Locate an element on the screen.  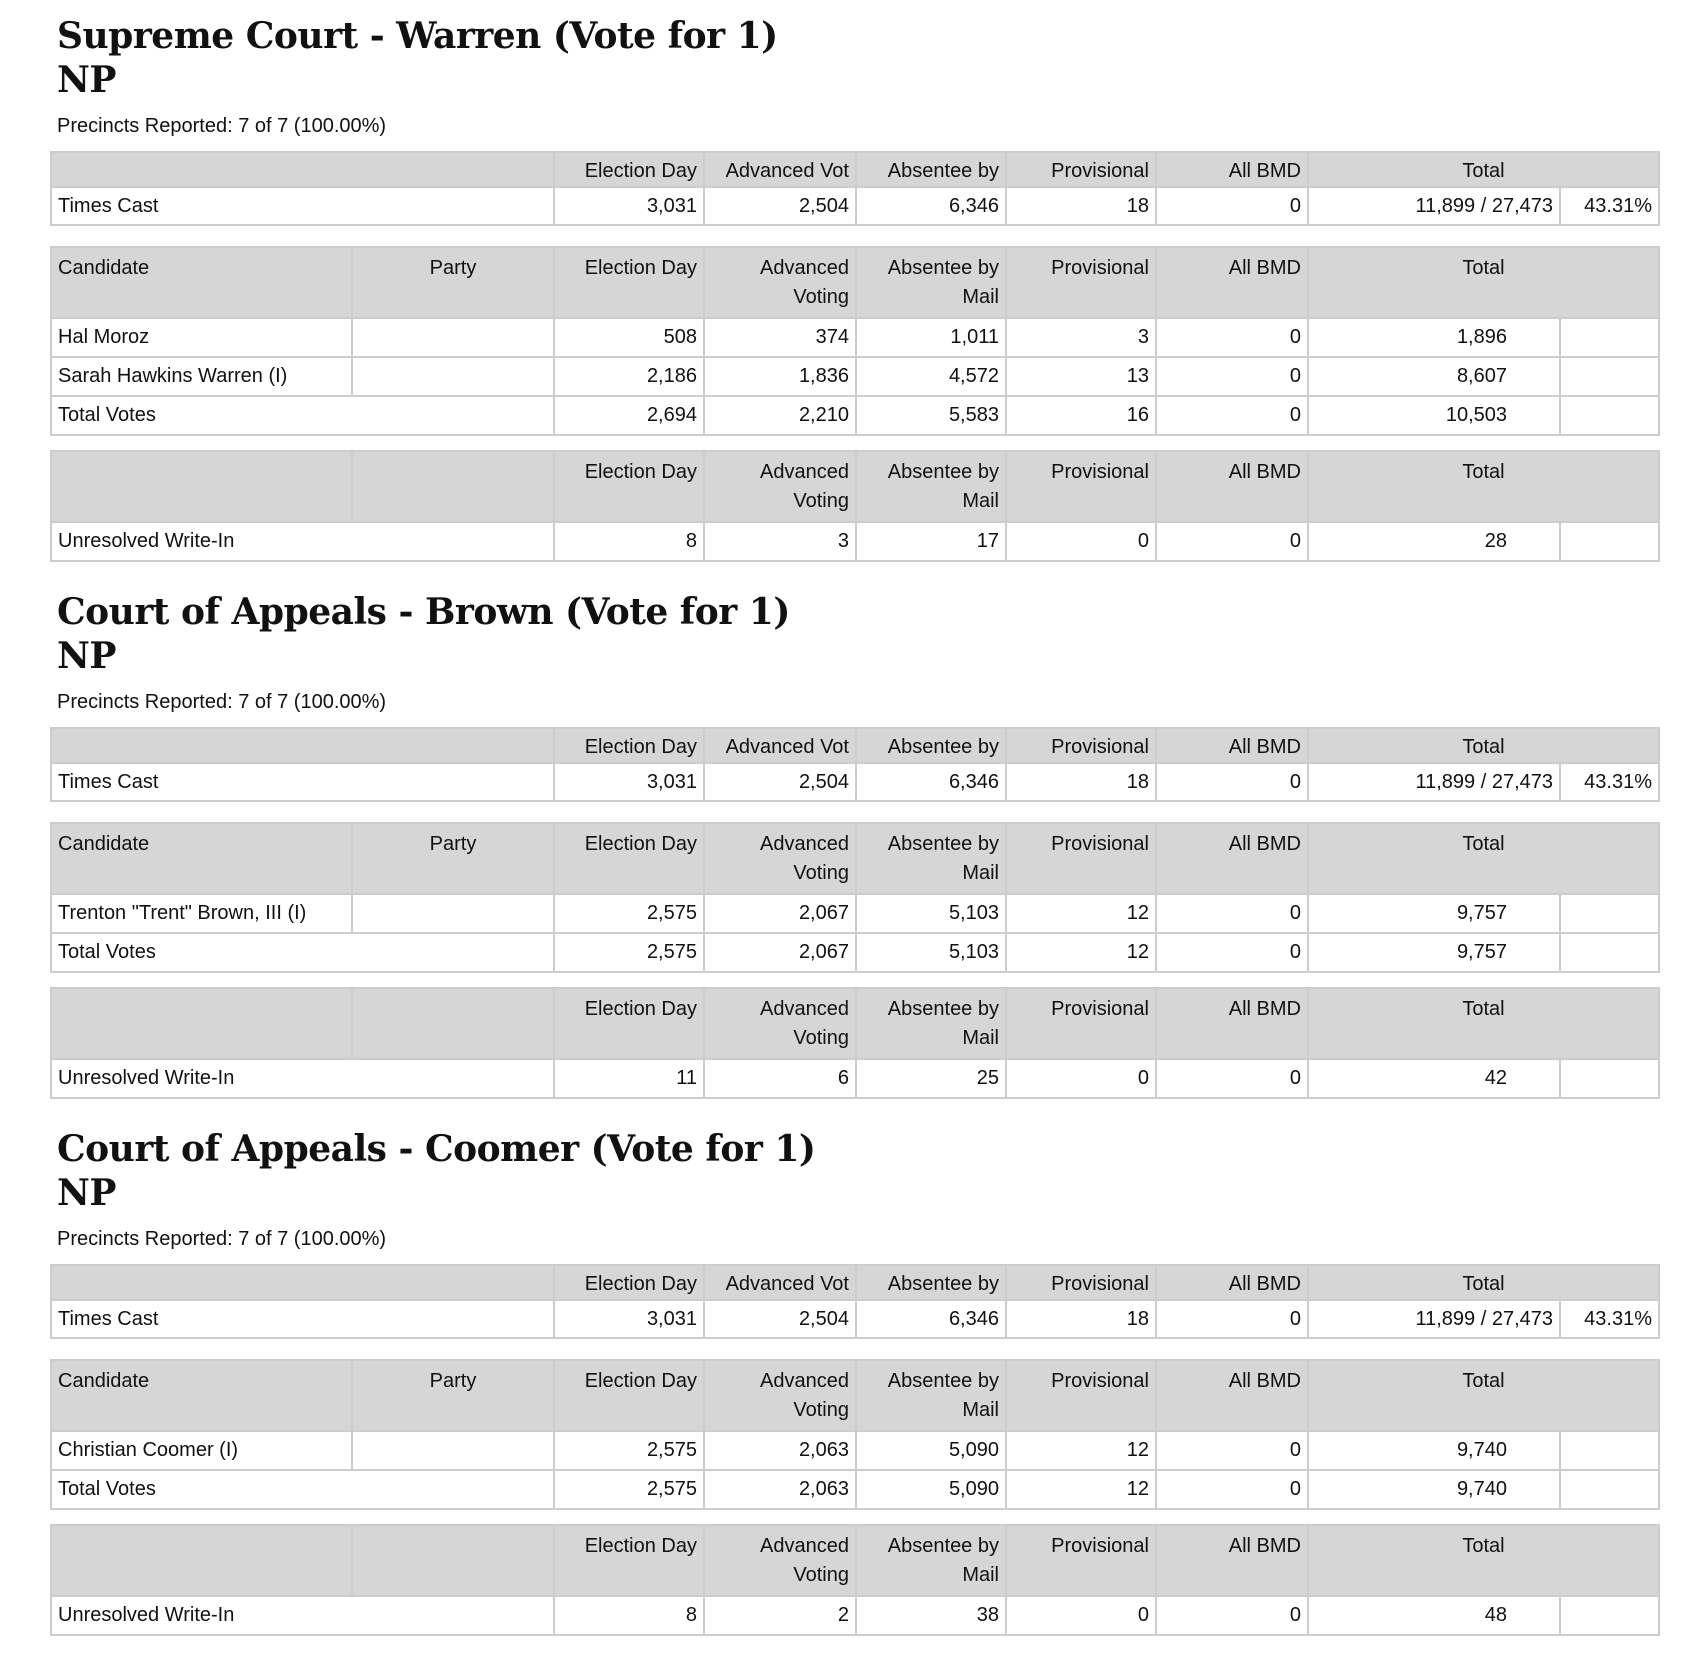
total-votes-row: Total Votes 2,575 2,063 5,090 12 0 9,740 is located at coordinates (855, 1489).